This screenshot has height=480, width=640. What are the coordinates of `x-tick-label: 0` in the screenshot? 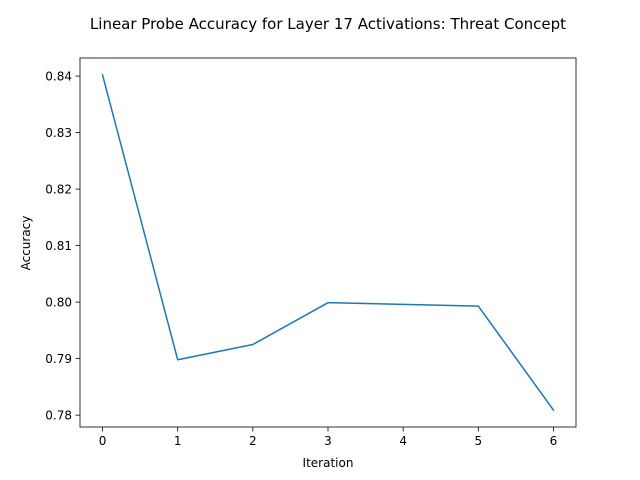 It's located at (103, 441).